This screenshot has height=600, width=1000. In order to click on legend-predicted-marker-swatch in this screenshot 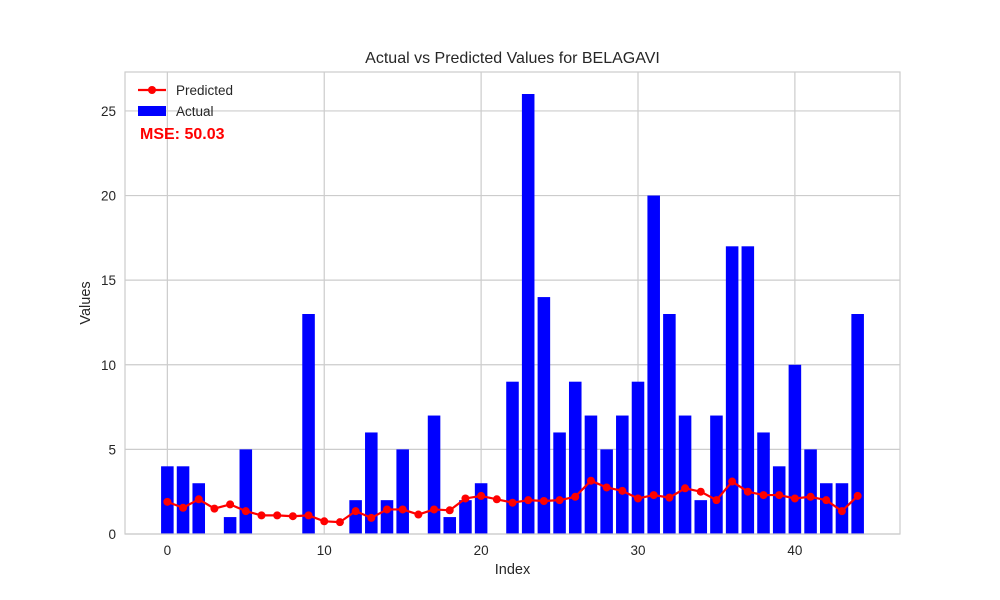, I will do `click(152, 90)`.